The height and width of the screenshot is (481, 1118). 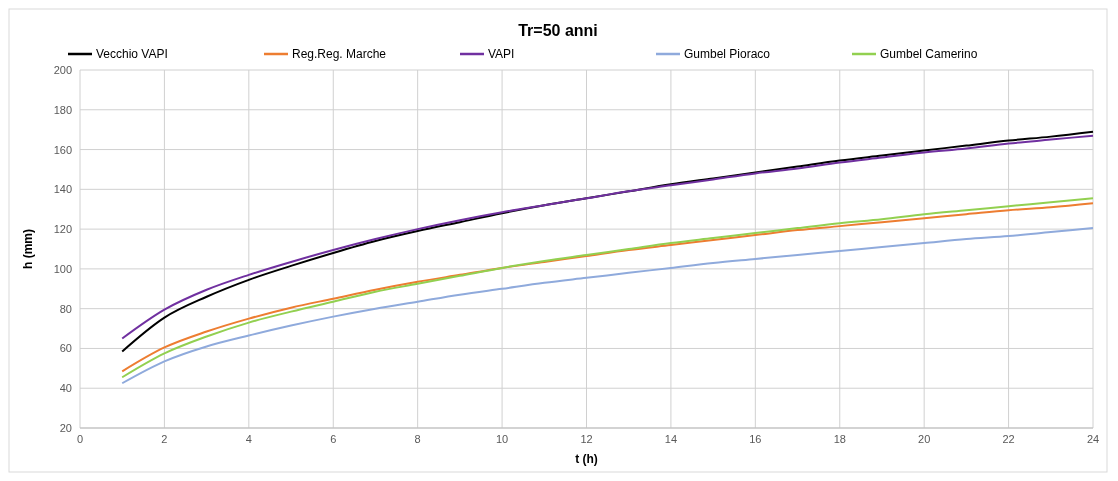 I want to click on y-tick-label: 100, so click(x=62, y=268).